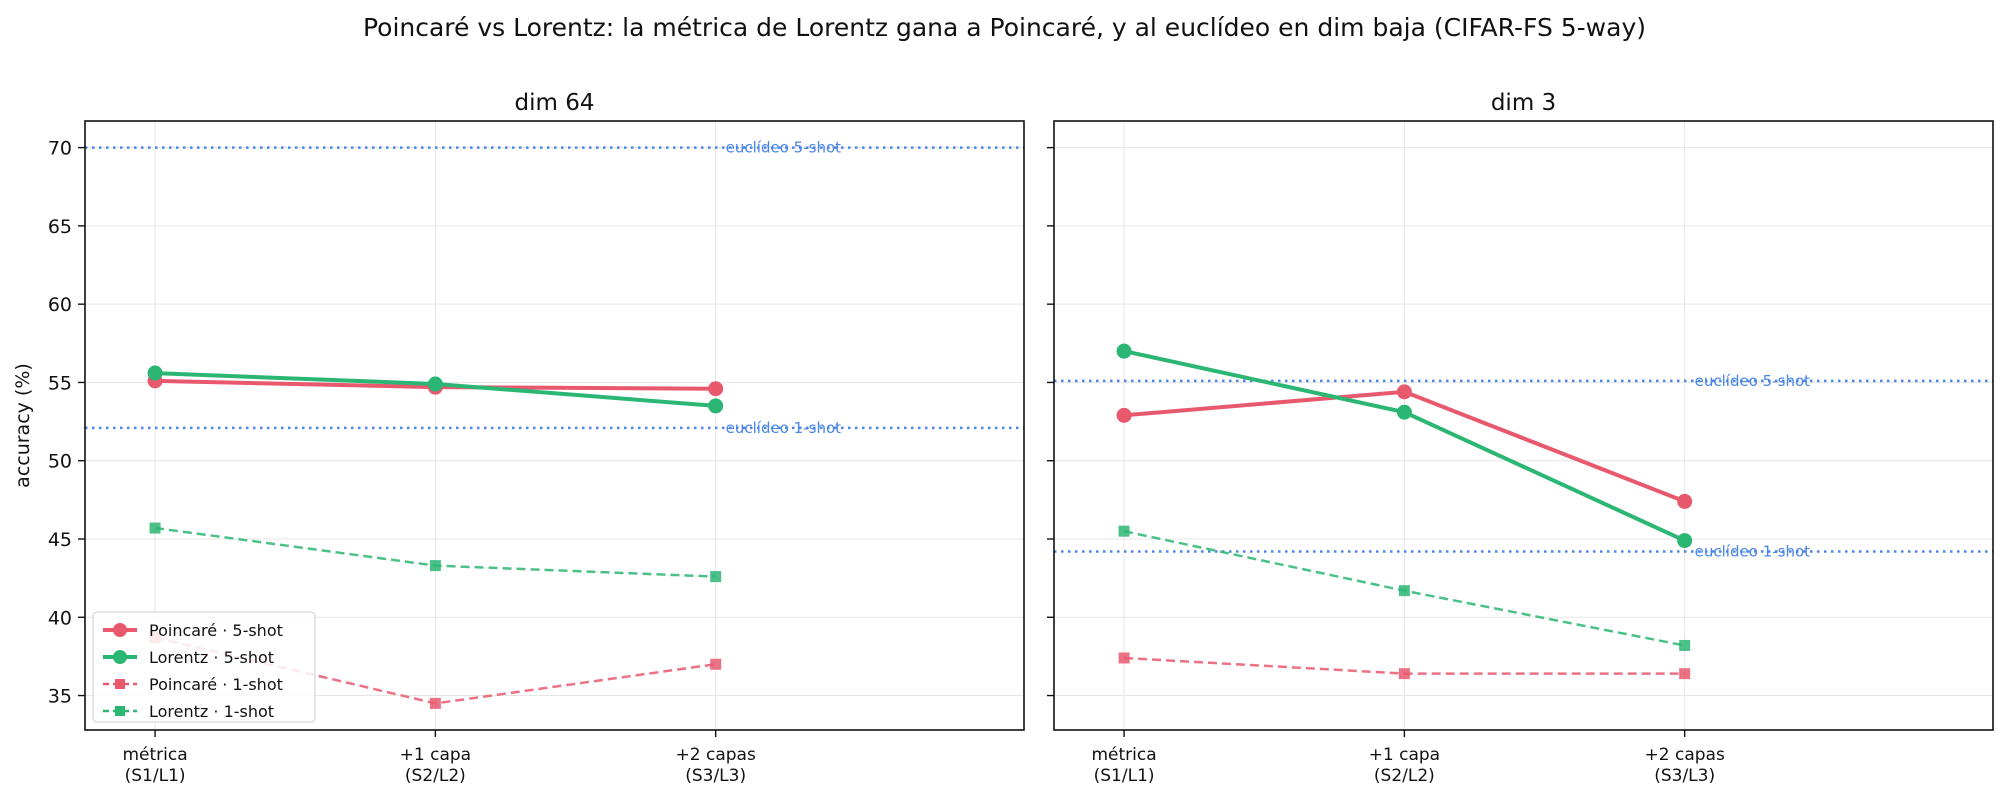  I want to click on y-tick-label: 40, so click(60, 618).